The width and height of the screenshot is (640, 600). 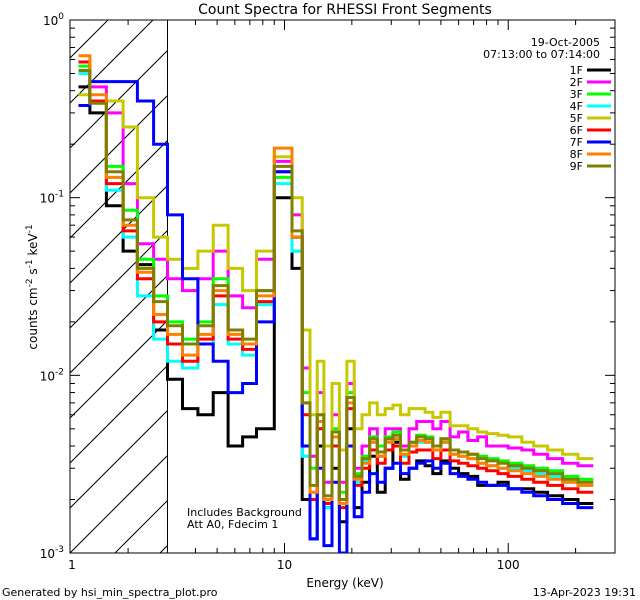 What do you see at coordinates (110, 592) in the screenshot?
I see `footer-generator: Generated by hsi_min_spectra_plot.pro` at bounding box center [110, 592].